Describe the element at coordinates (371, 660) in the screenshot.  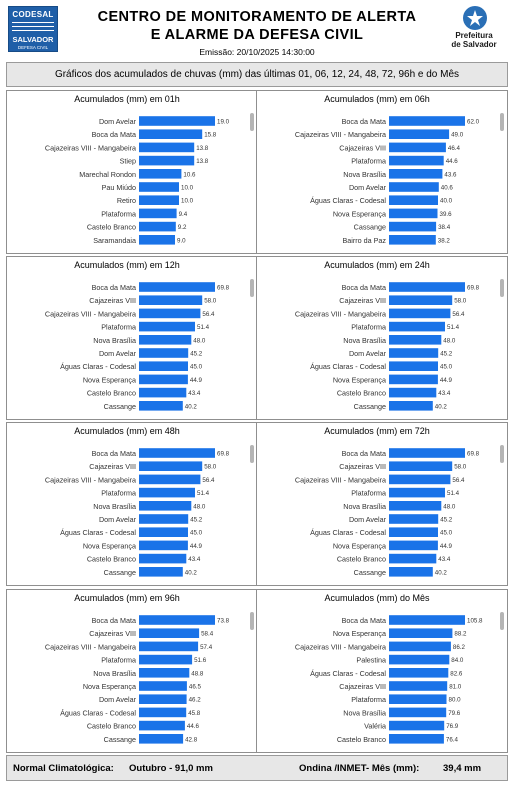
I see `category-label: Palestina` at that location.